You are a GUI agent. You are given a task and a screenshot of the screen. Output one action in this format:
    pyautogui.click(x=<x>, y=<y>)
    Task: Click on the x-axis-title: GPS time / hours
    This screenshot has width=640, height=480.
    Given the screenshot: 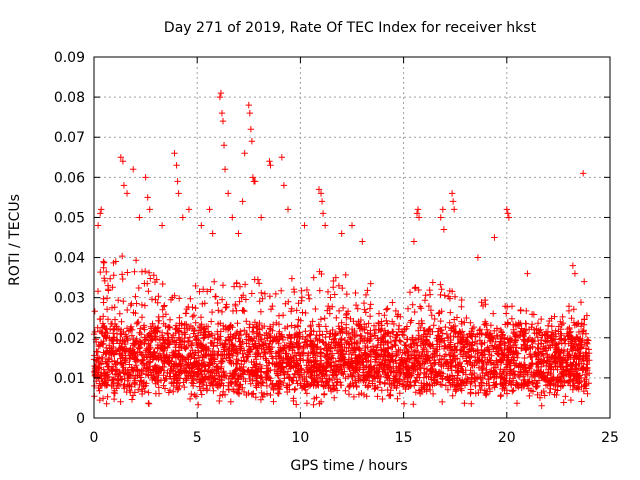 What is the action you would take?
    pyautogui.click(x=348, y=466)
    